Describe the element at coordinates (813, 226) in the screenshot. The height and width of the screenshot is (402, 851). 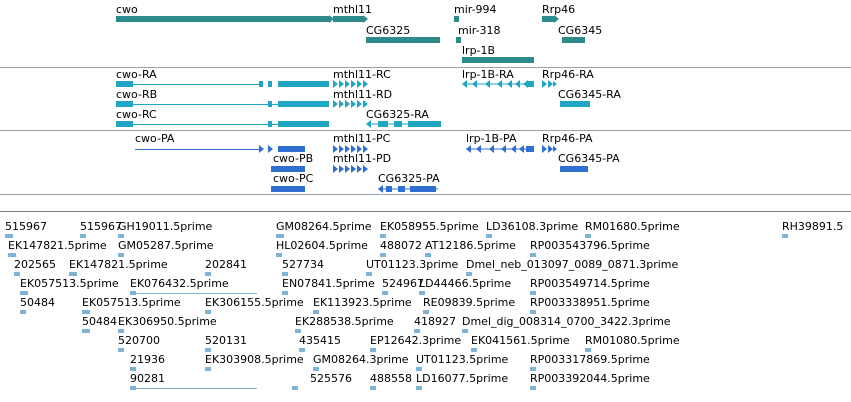
I see `est-label: RH39891.5` at that location.